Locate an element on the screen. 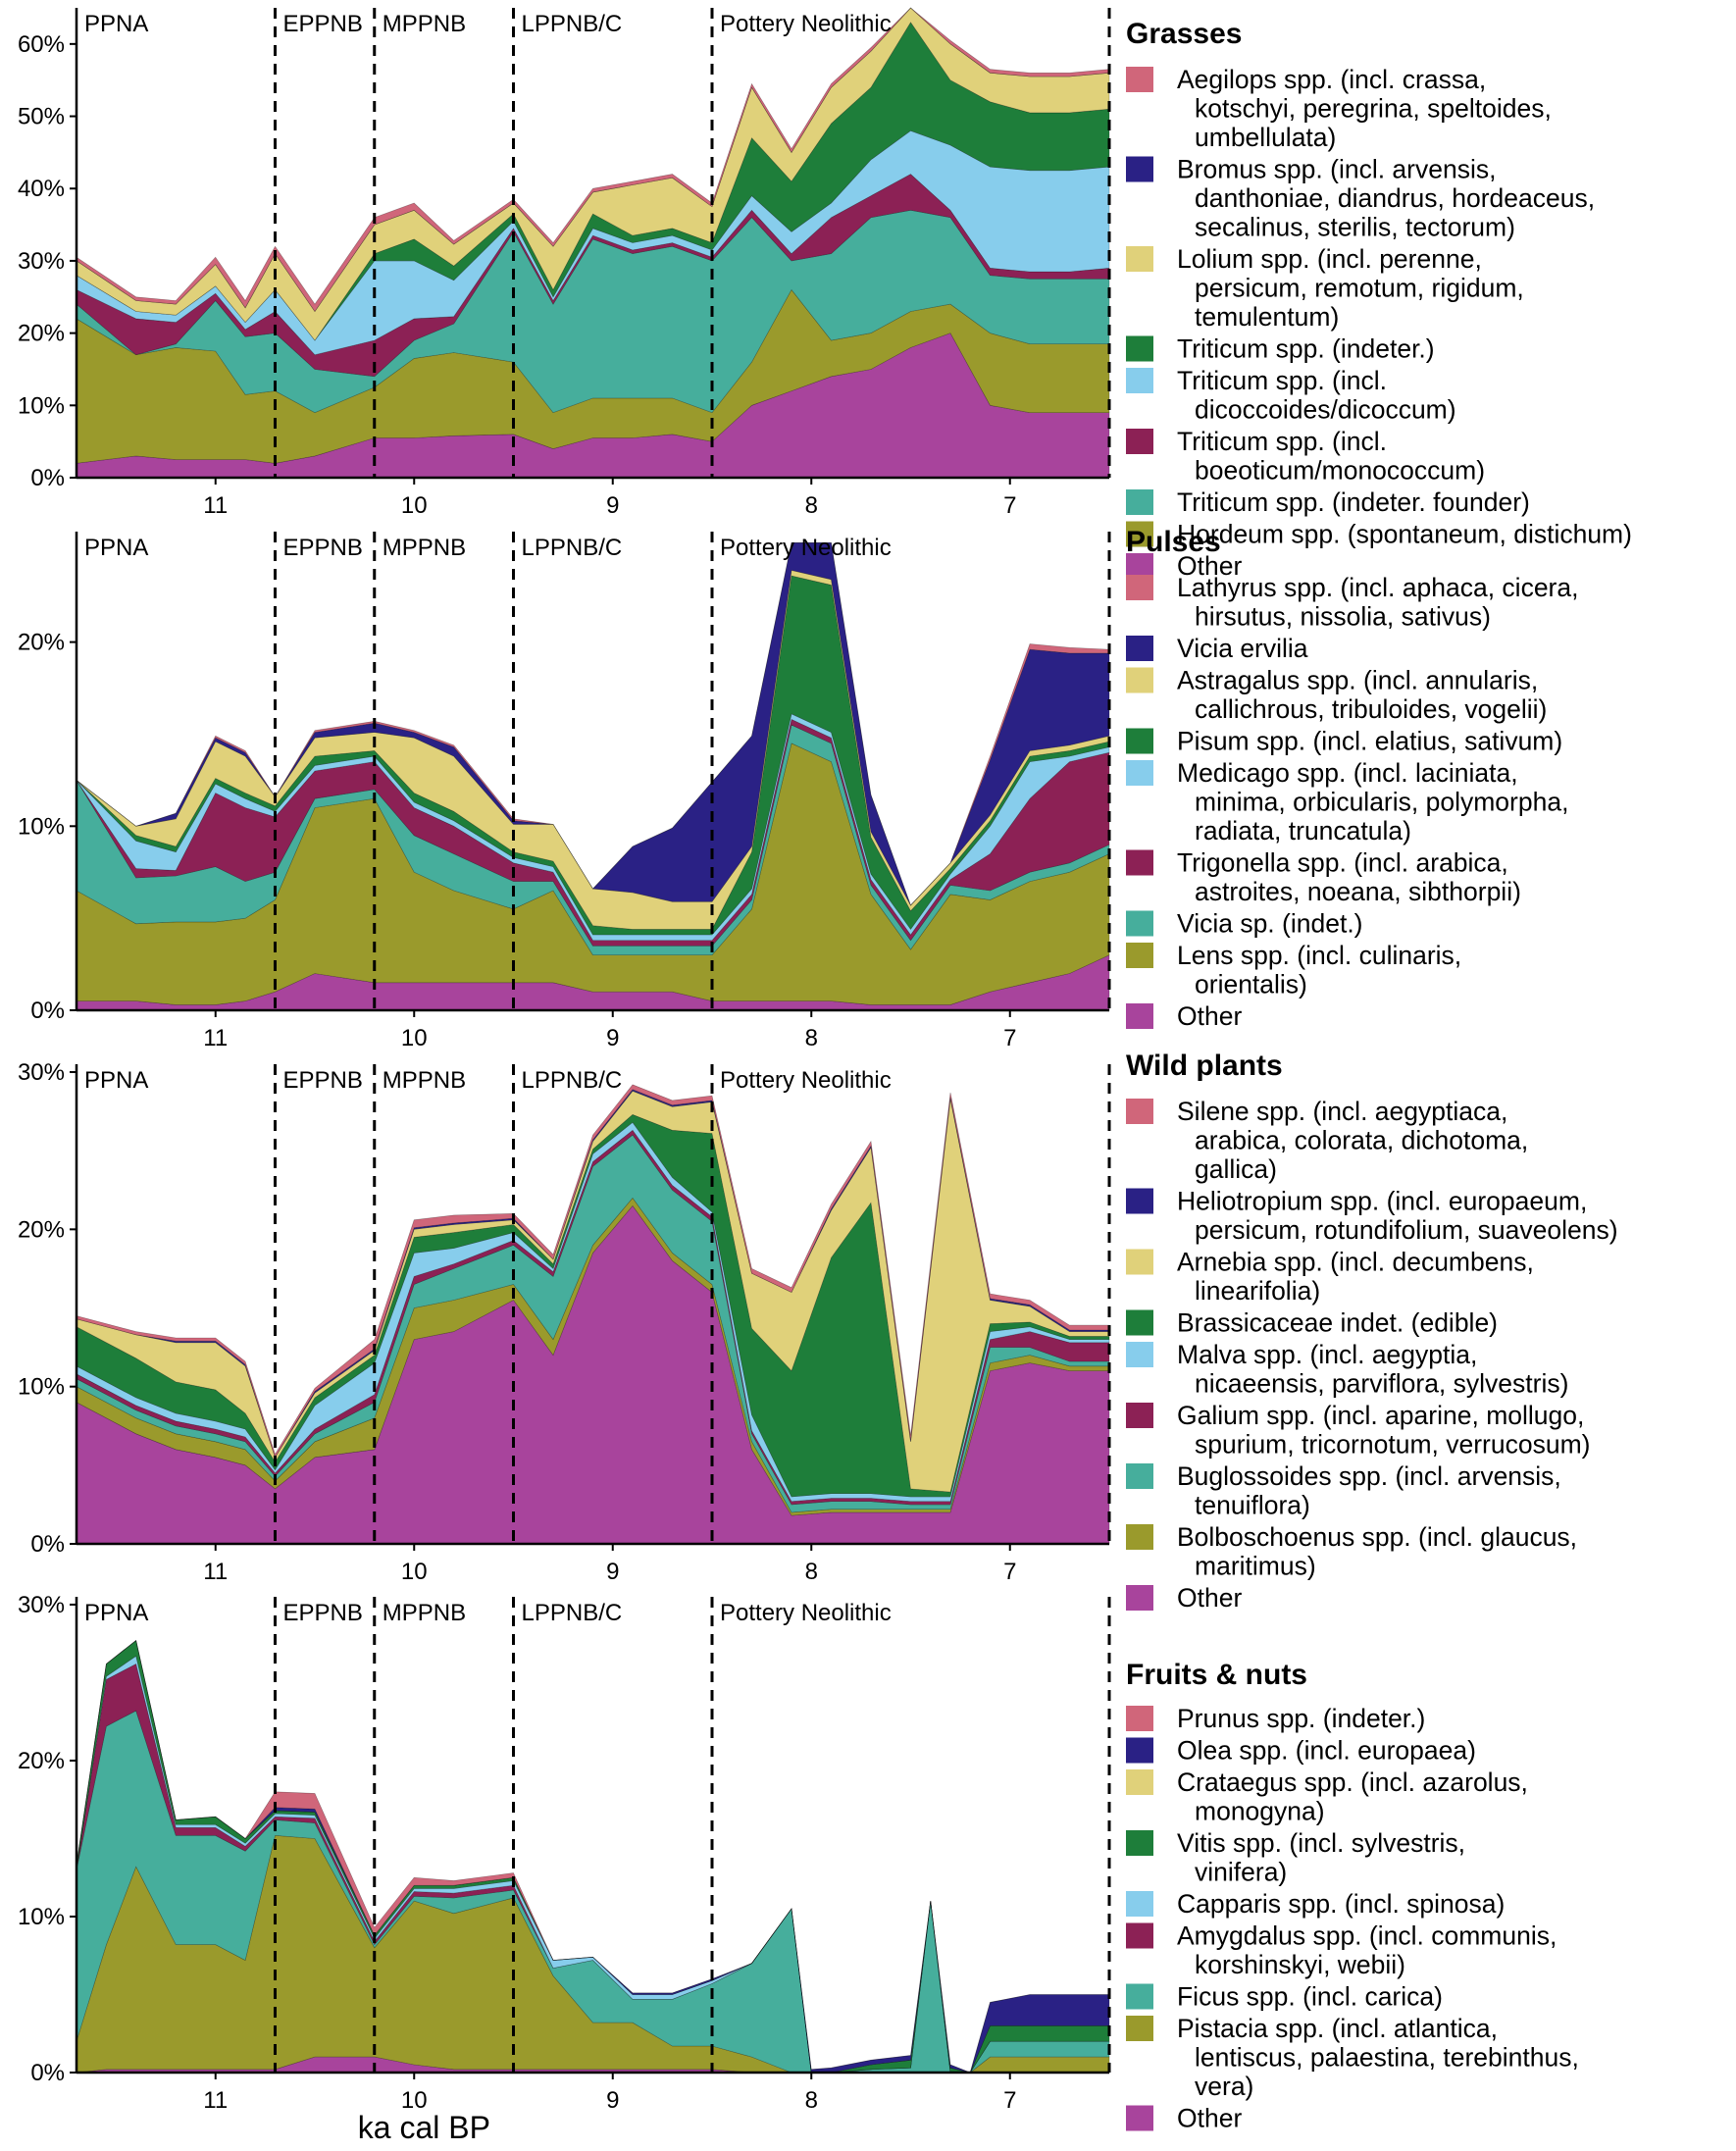  legend-label: Triticum spp. (indeter.) is located at coordinates (1306, 349).